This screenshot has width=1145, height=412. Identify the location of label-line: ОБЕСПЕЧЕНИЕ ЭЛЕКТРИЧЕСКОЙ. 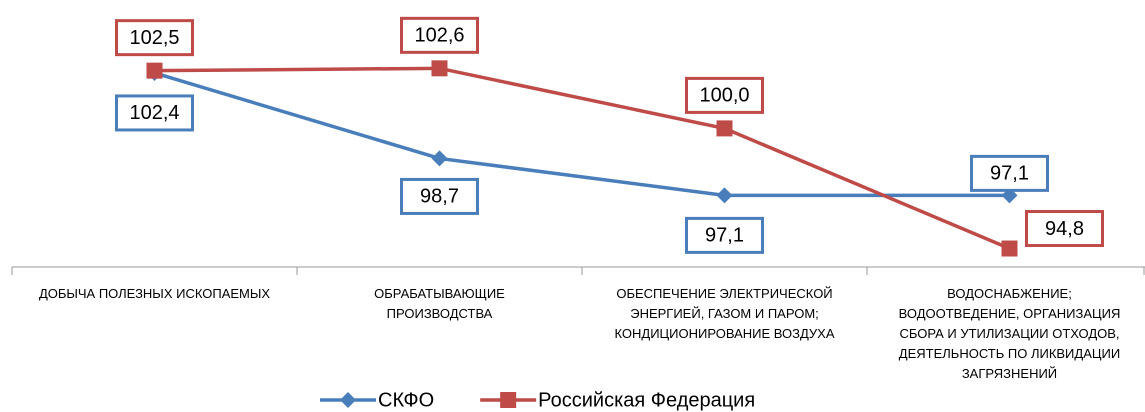
(724, 293).